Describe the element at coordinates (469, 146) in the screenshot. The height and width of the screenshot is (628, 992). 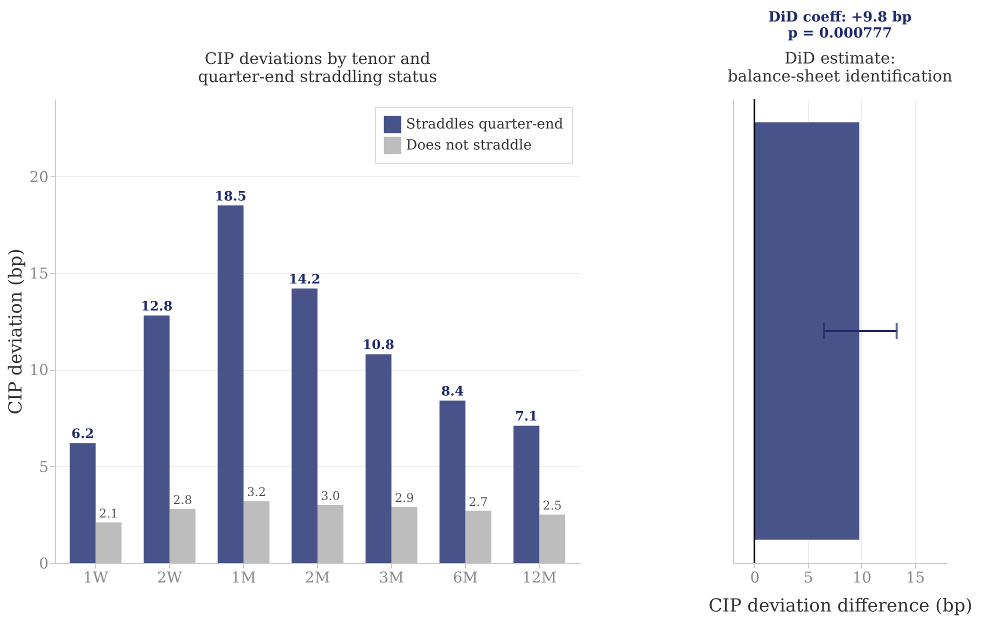
I see `legend-label: Does not straddle` at that location.